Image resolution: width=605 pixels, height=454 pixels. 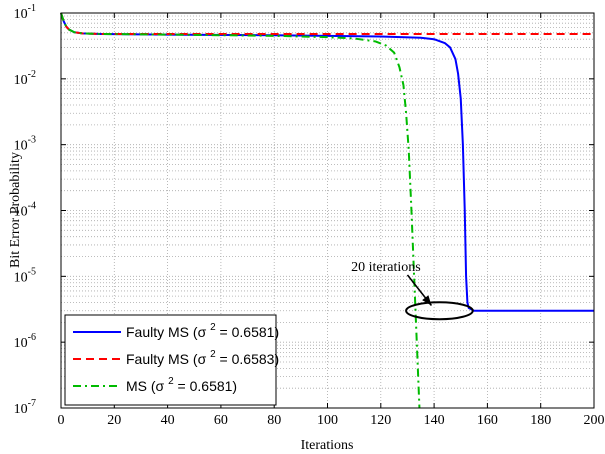 What do you see at coordinates (540, 420) in the screenshot?
I see `x-tick-label: 180` at bounding box center [540, 420].